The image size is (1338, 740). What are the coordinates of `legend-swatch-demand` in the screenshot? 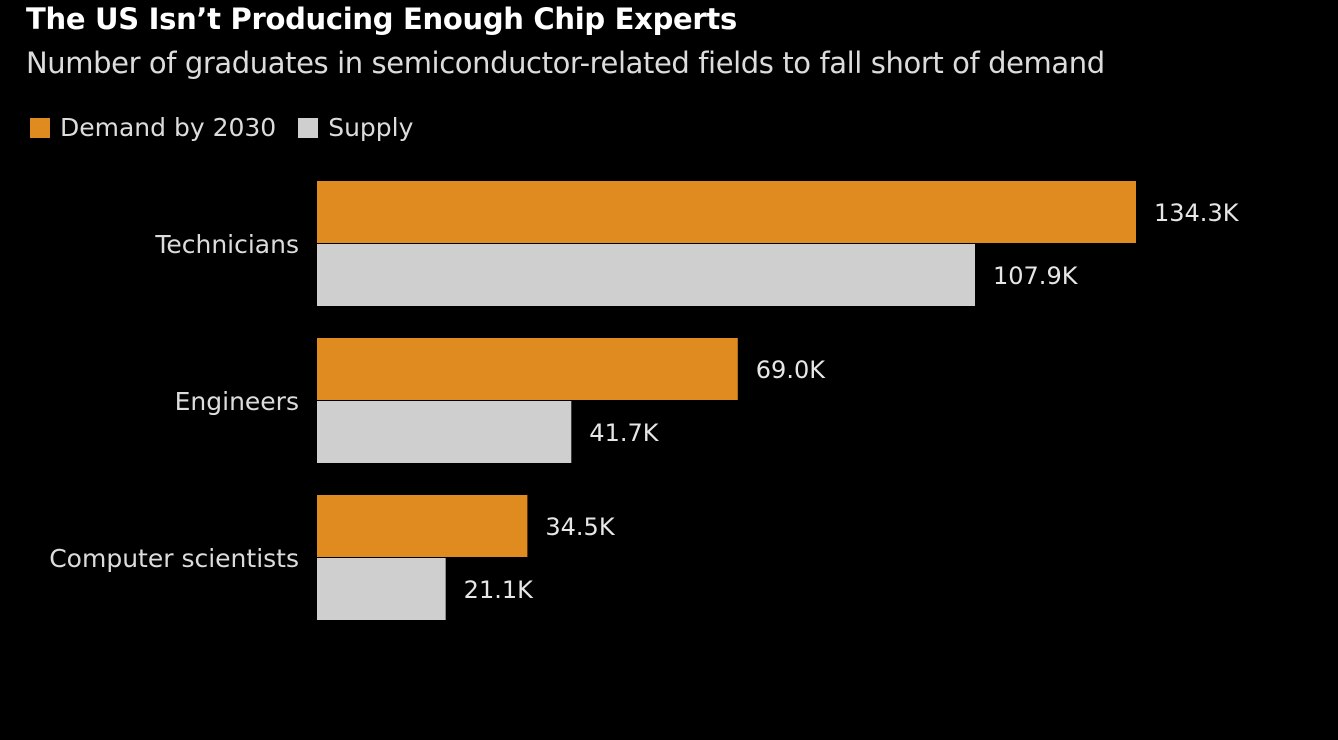 It's located at (40, 127).